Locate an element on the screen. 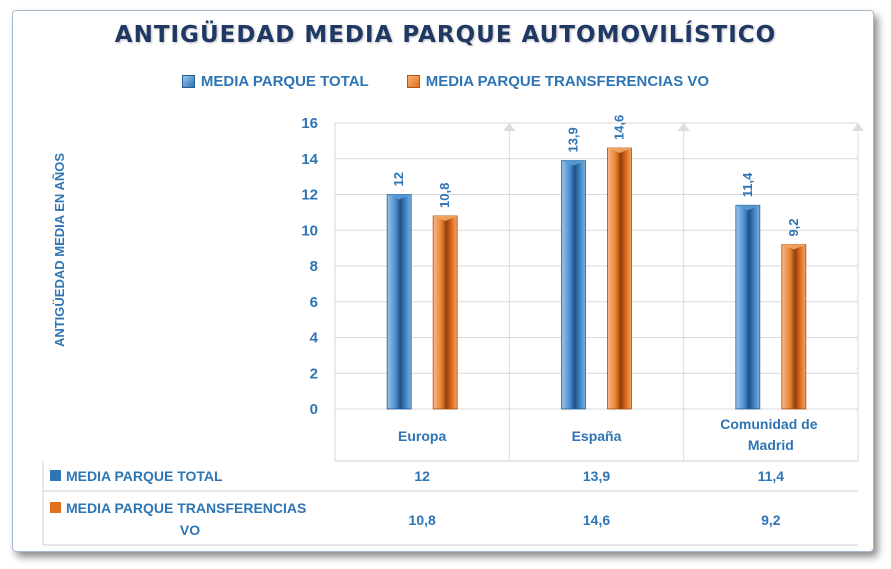  data-label: 14,6 is located at coordinates (619, 127).